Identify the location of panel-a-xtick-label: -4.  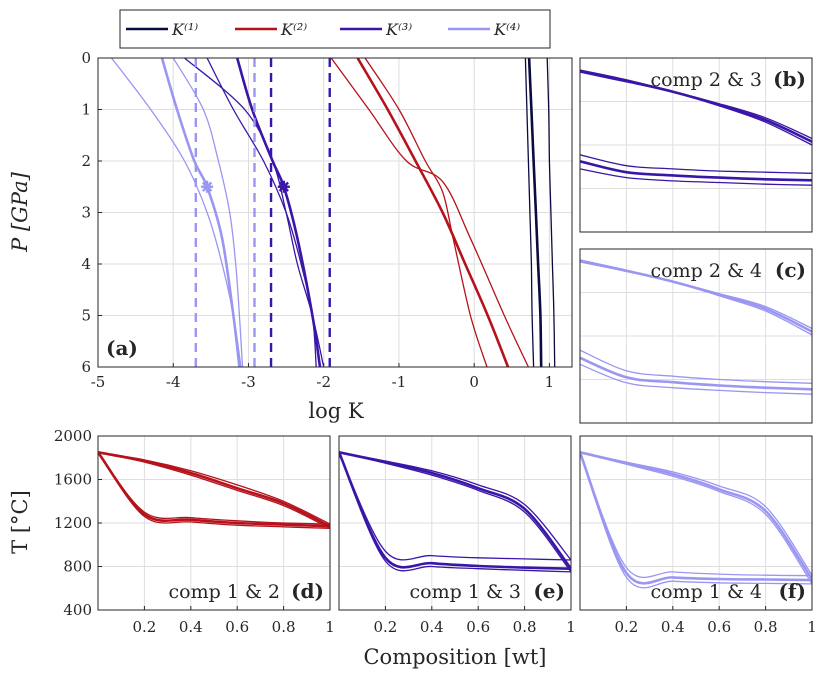
(173, 382).